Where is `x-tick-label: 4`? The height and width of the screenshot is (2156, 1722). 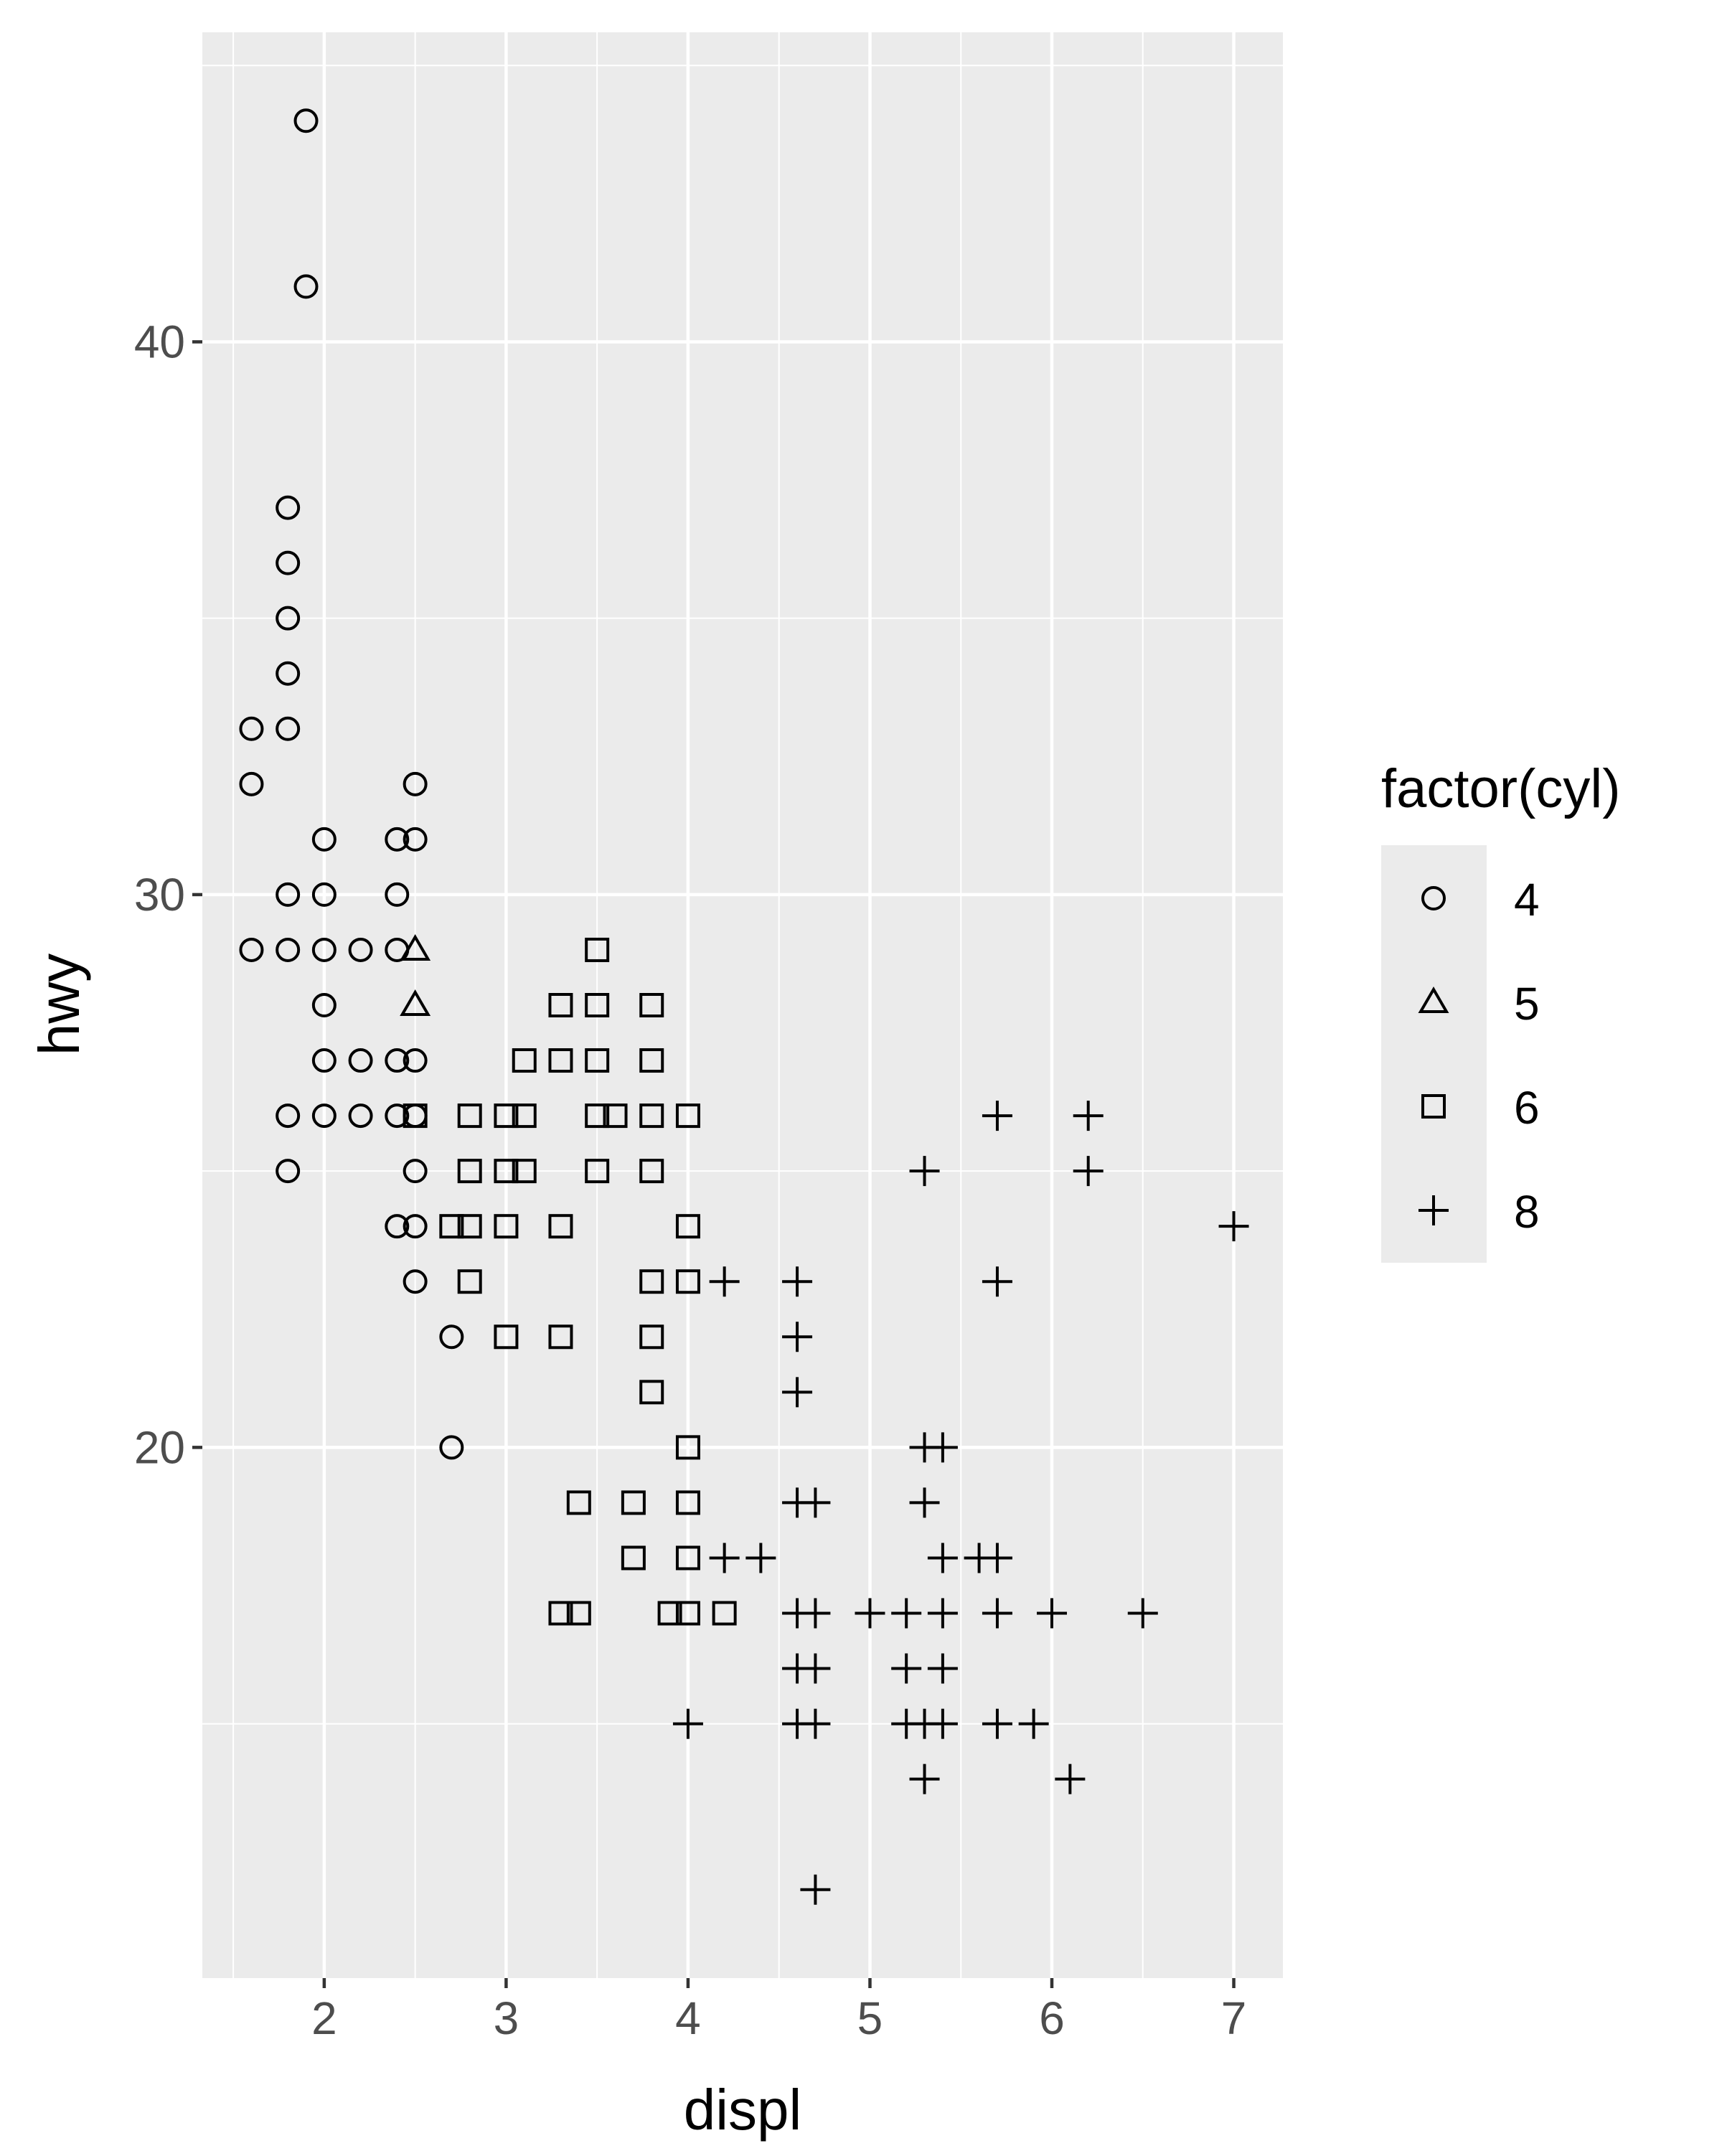
x-tick-label: 4 is located at coordinates (688, 2018).